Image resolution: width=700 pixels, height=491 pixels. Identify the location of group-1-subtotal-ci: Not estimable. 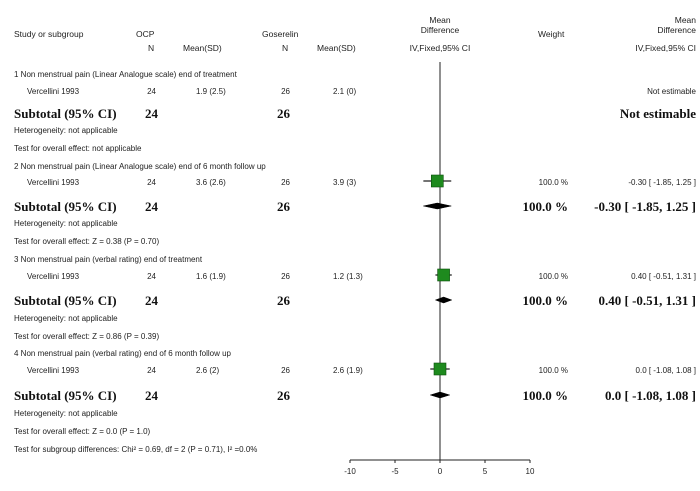
(657, 113).